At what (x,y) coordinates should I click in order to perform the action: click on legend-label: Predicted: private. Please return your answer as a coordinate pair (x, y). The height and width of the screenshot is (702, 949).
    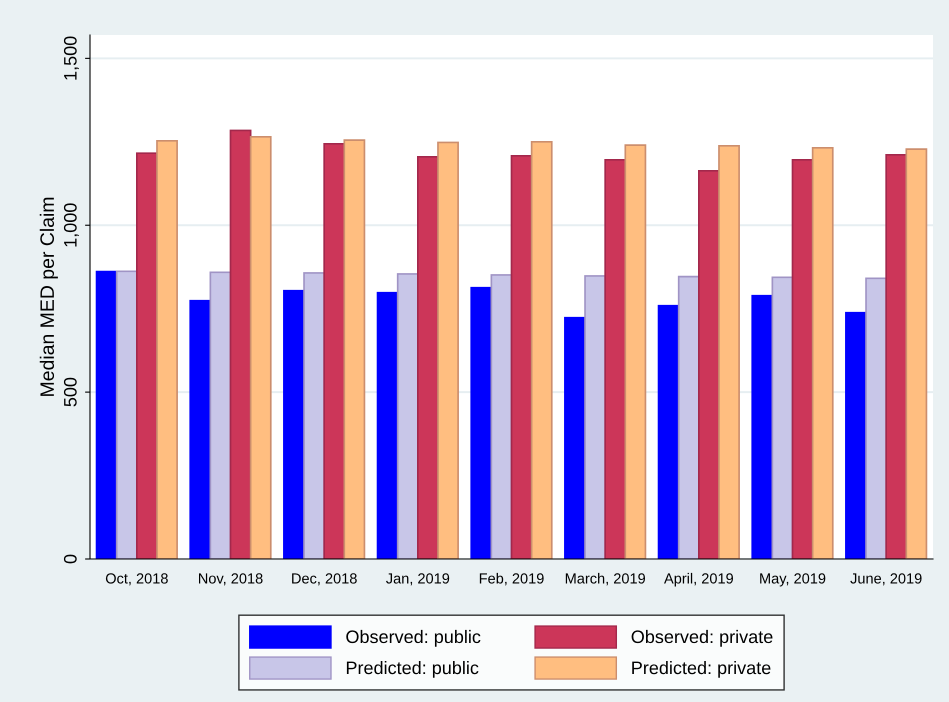
    Looking at the image, I should click on (701, 669).